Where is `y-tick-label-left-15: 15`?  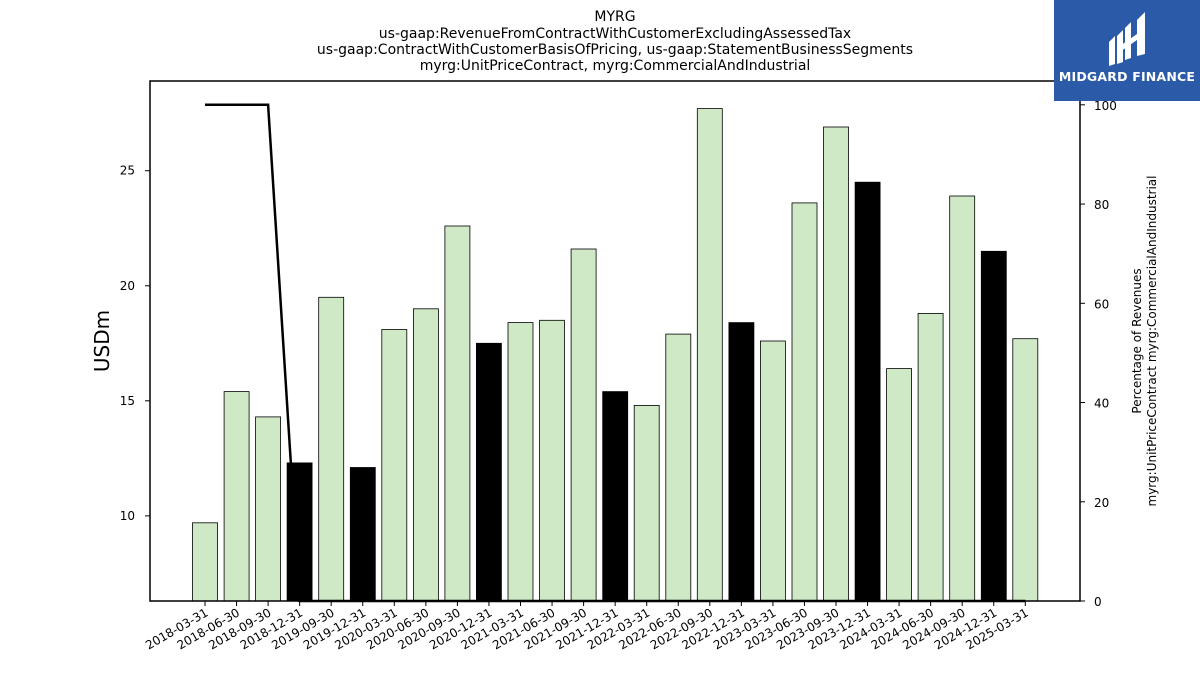
y-tick-label-left-15: 15 is located at coordinates (127, 401).